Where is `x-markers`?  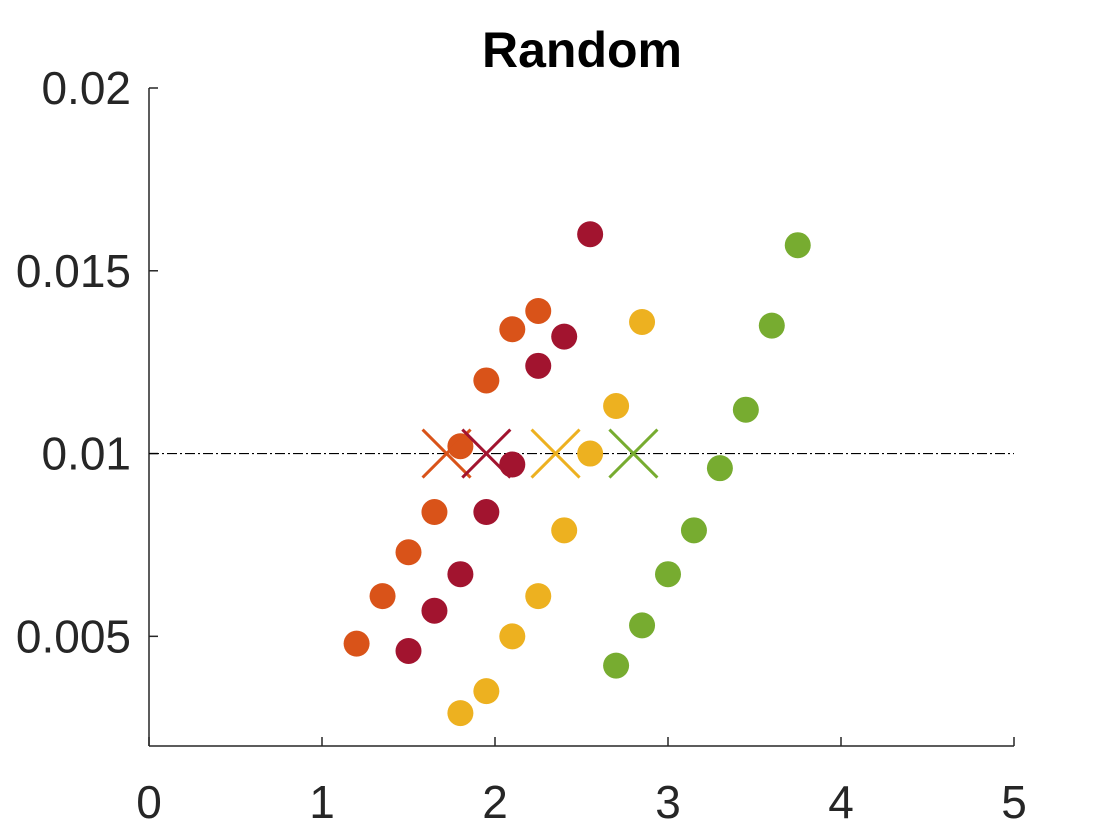
x-markers is located at coordinates (540, 453).